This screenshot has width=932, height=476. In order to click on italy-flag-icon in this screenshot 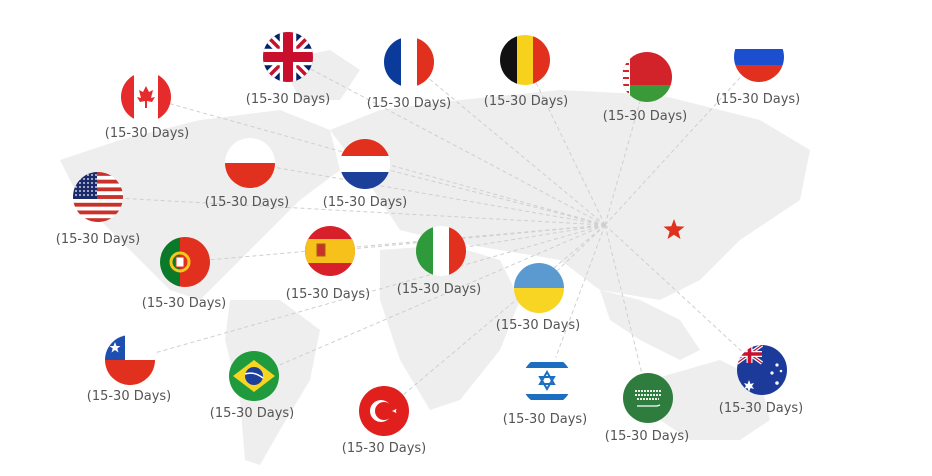, I will do `click(441, 251)`.